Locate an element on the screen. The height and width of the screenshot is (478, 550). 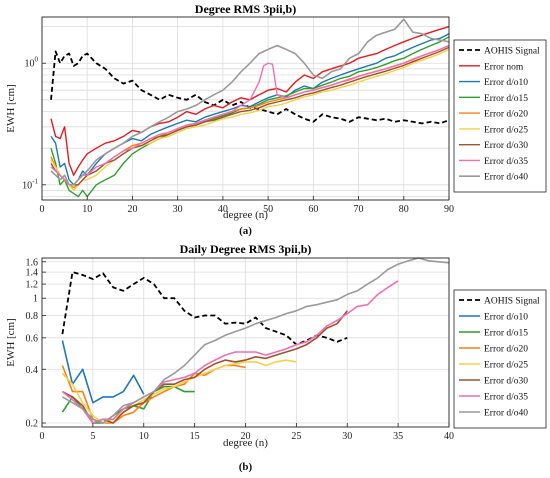
panel-label: (a) is located at coordinates (245, 231).